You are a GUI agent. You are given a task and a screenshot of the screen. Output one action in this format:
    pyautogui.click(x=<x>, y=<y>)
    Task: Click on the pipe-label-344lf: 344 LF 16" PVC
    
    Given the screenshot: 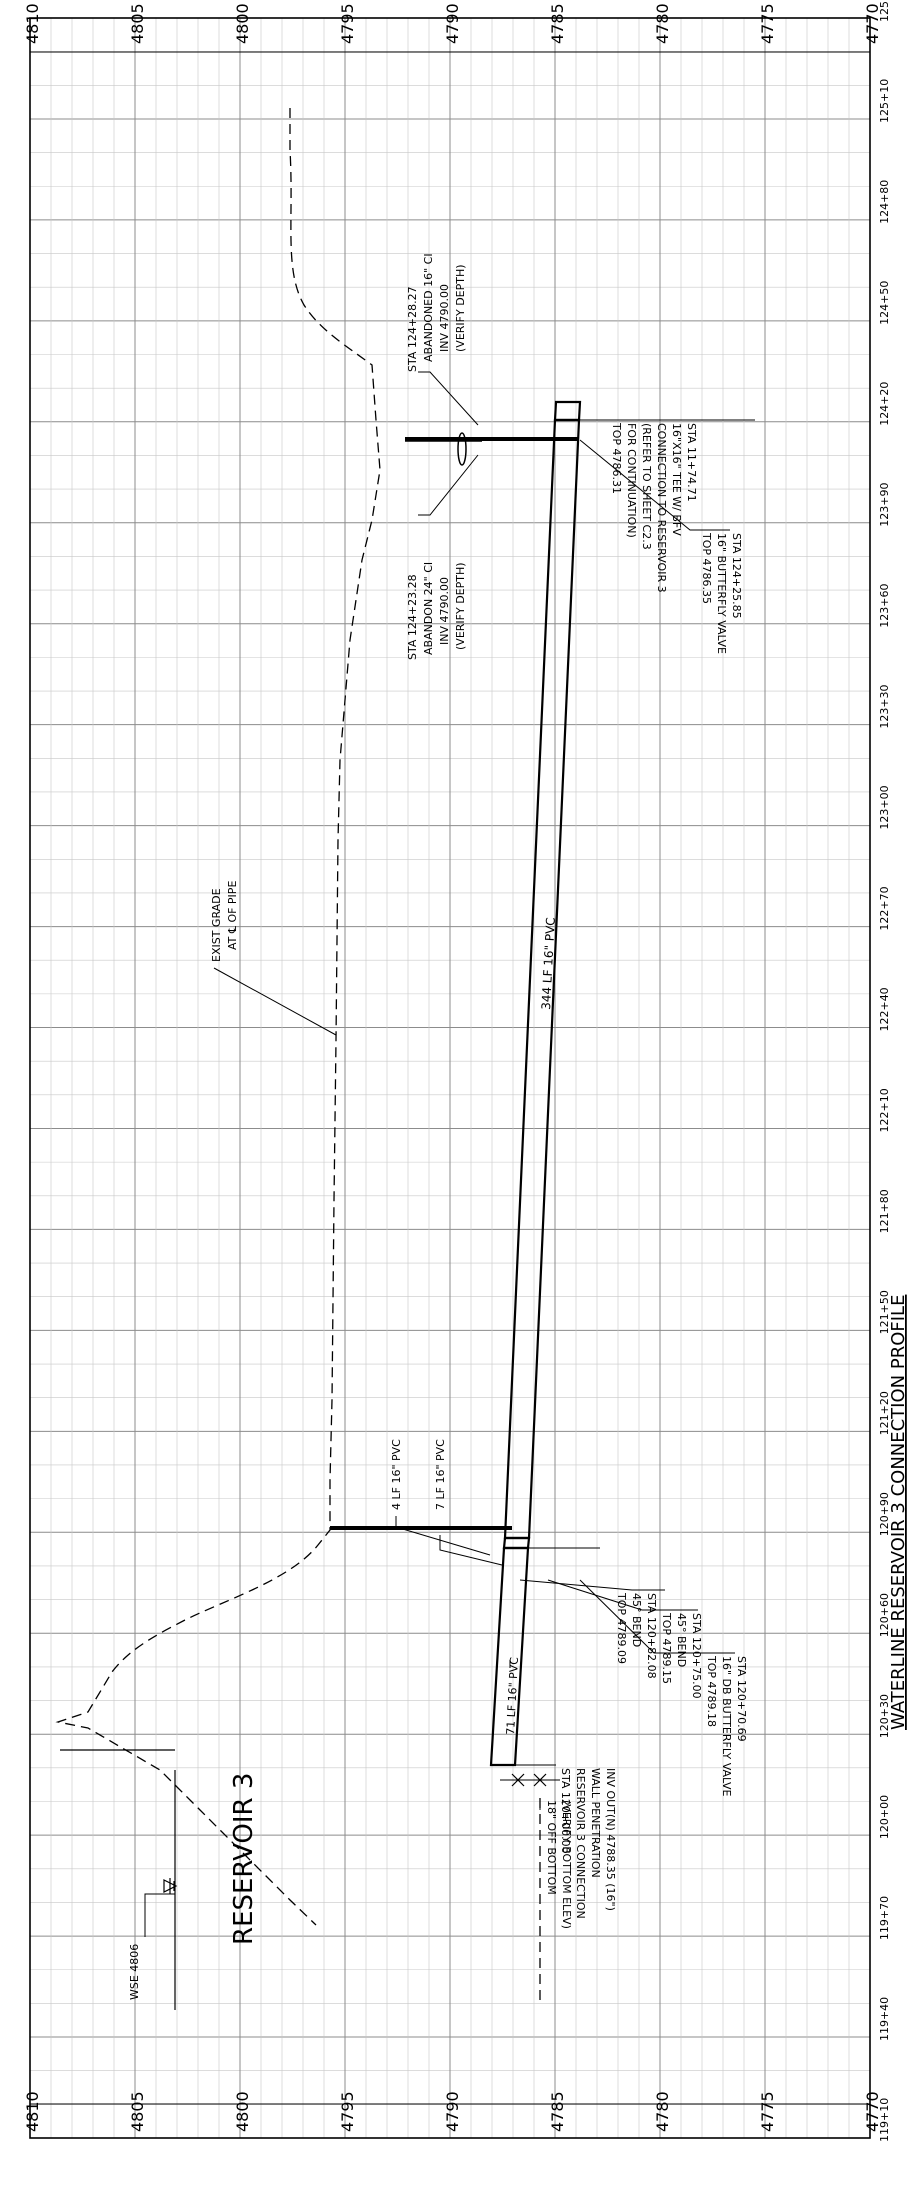 What is the action you would take?
    pyautogui.click(x=548, y=963)
    